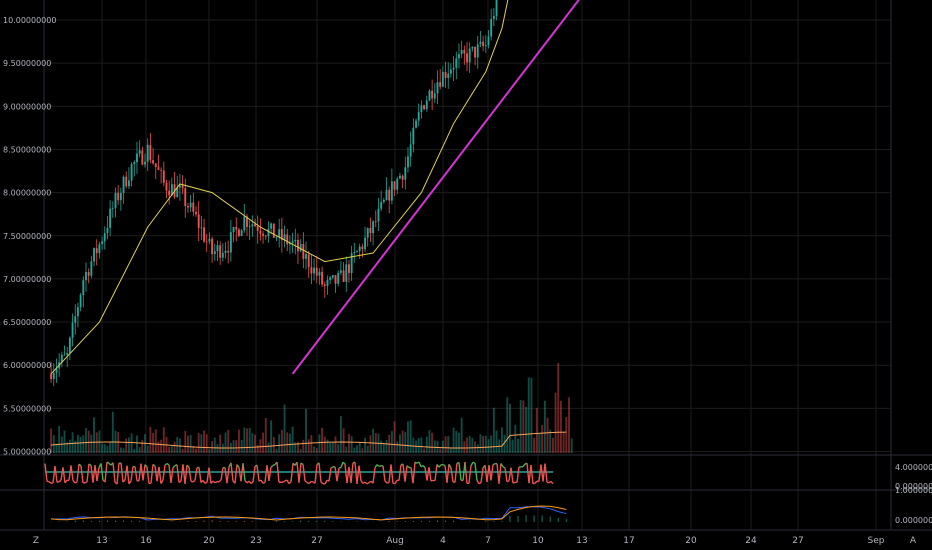  Describe the element at coordinates (475, 541) in the screenshot. I see `time-axis: 13 16 20 23 27 Aug 4 7 10 13 17 20 24 27 Sep Z A` at that location.